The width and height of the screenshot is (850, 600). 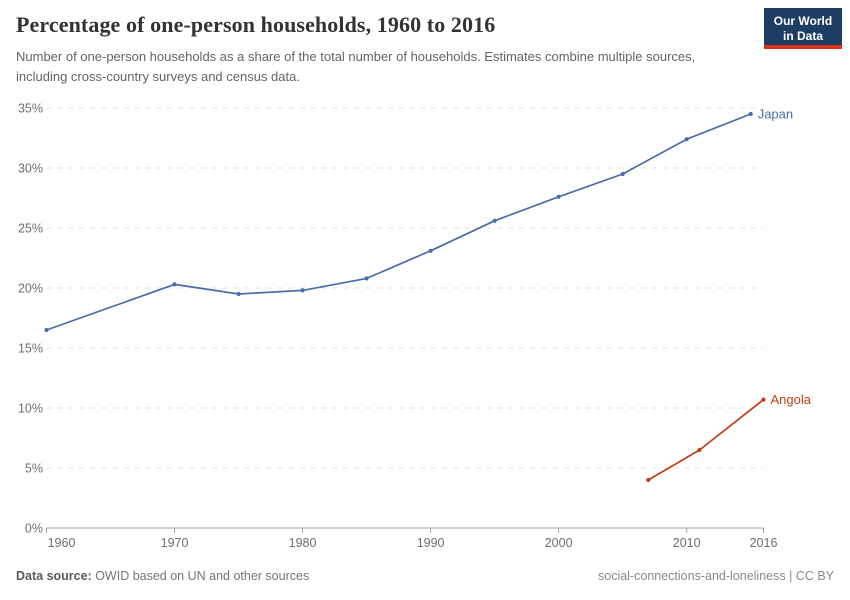 I want to click on x-tick-label: 1970, so click(x=175, y=543).